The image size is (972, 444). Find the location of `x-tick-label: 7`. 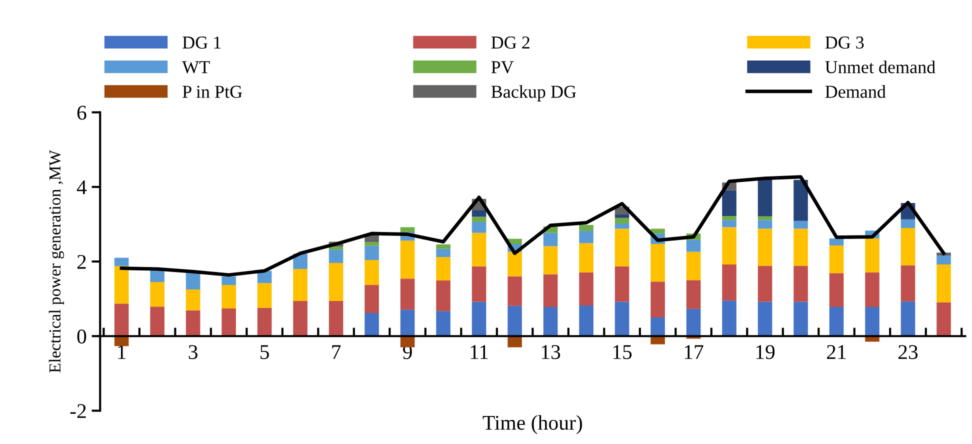

x-tick-label: 7 is located at coordinates (336, 352).